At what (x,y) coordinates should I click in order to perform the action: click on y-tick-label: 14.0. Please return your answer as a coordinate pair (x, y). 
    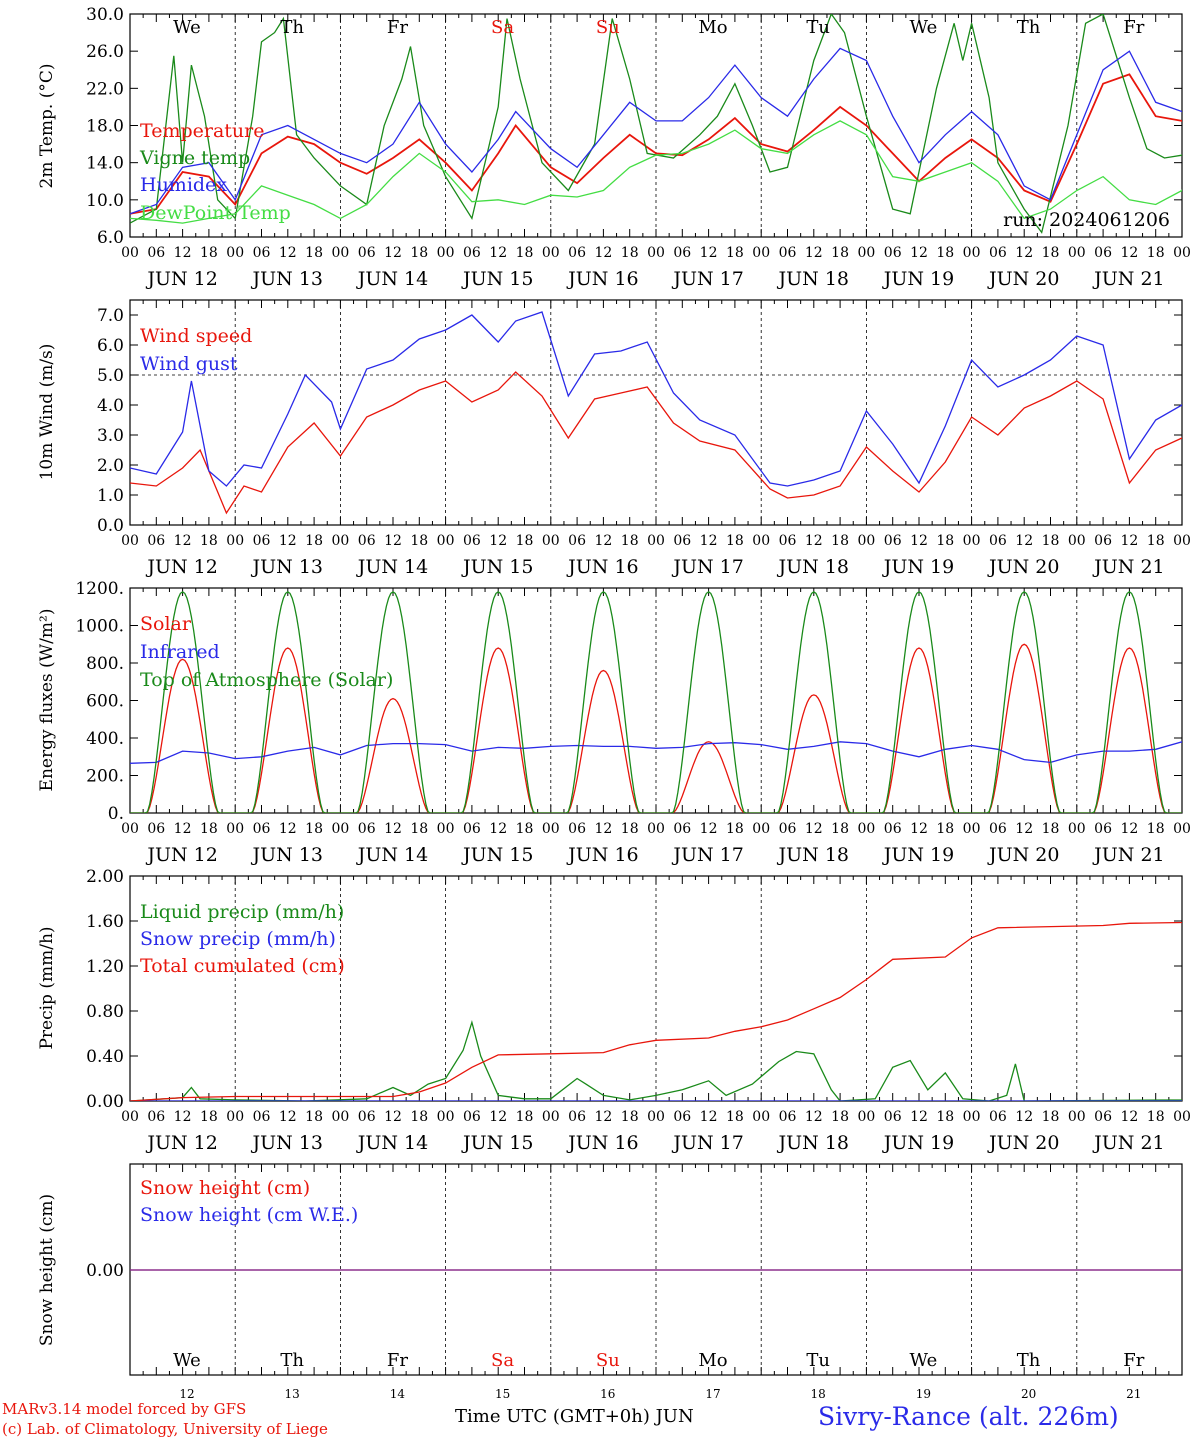
    Looking at the image, I should click on (105, 164).